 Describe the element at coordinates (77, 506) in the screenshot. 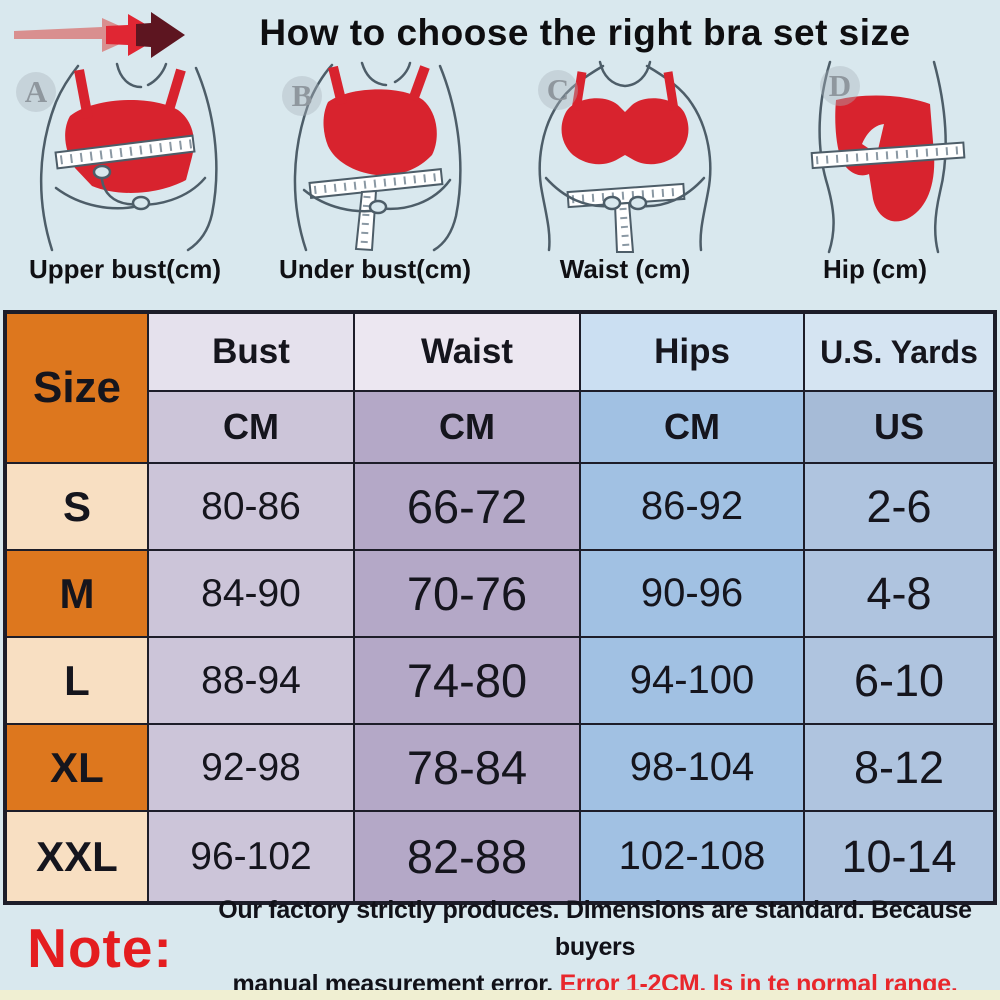

I see `row-size-s: S` at that location.